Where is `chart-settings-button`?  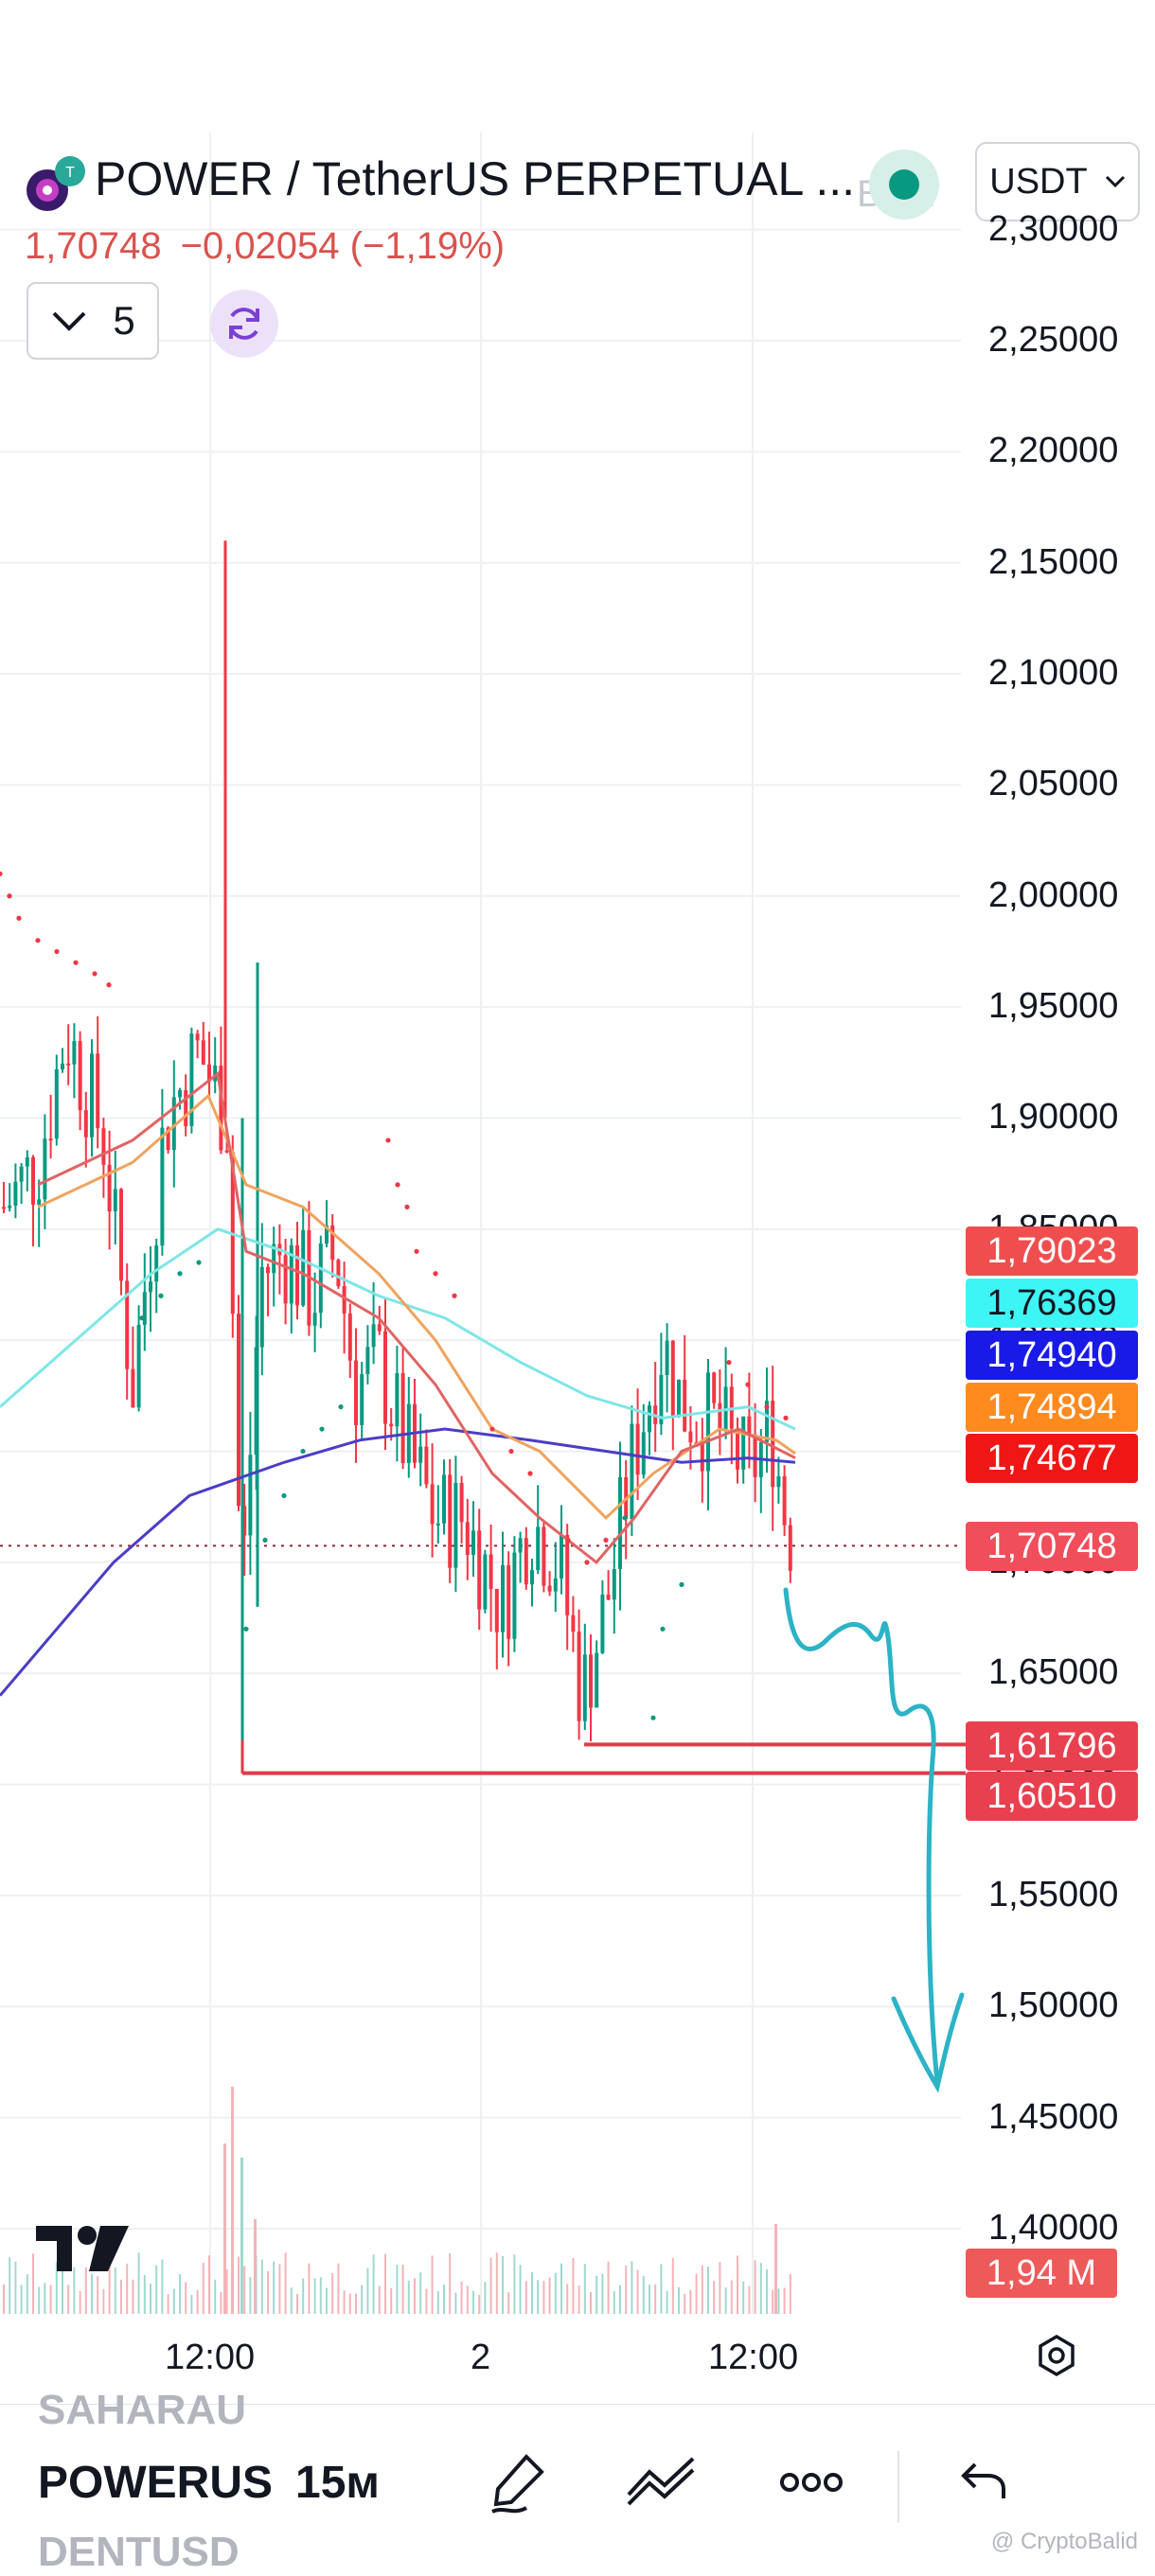
chart-settings-button is located at coordinates (1056, 2358).